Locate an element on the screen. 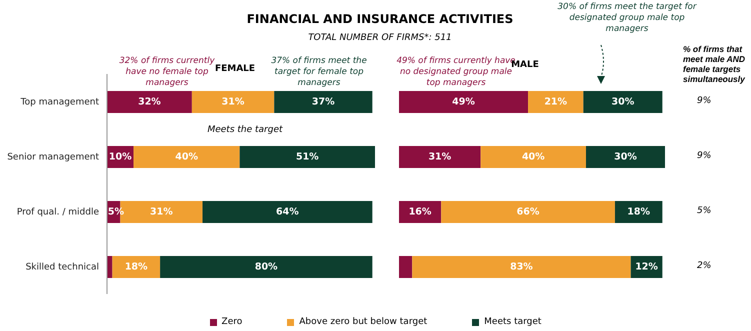 Image resolution: width=751 pixels, height=331 pixels. y-tick-label: Skilled technical is located at coordinates (62, 267).